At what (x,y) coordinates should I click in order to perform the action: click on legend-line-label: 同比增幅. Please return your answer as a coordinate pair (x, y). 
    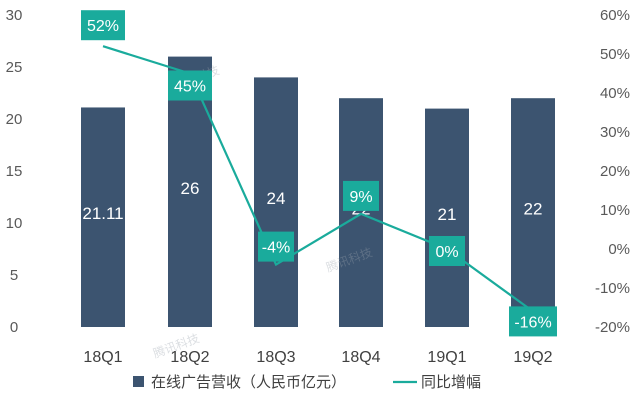
    Looking at the image, I should click on (451, 382).